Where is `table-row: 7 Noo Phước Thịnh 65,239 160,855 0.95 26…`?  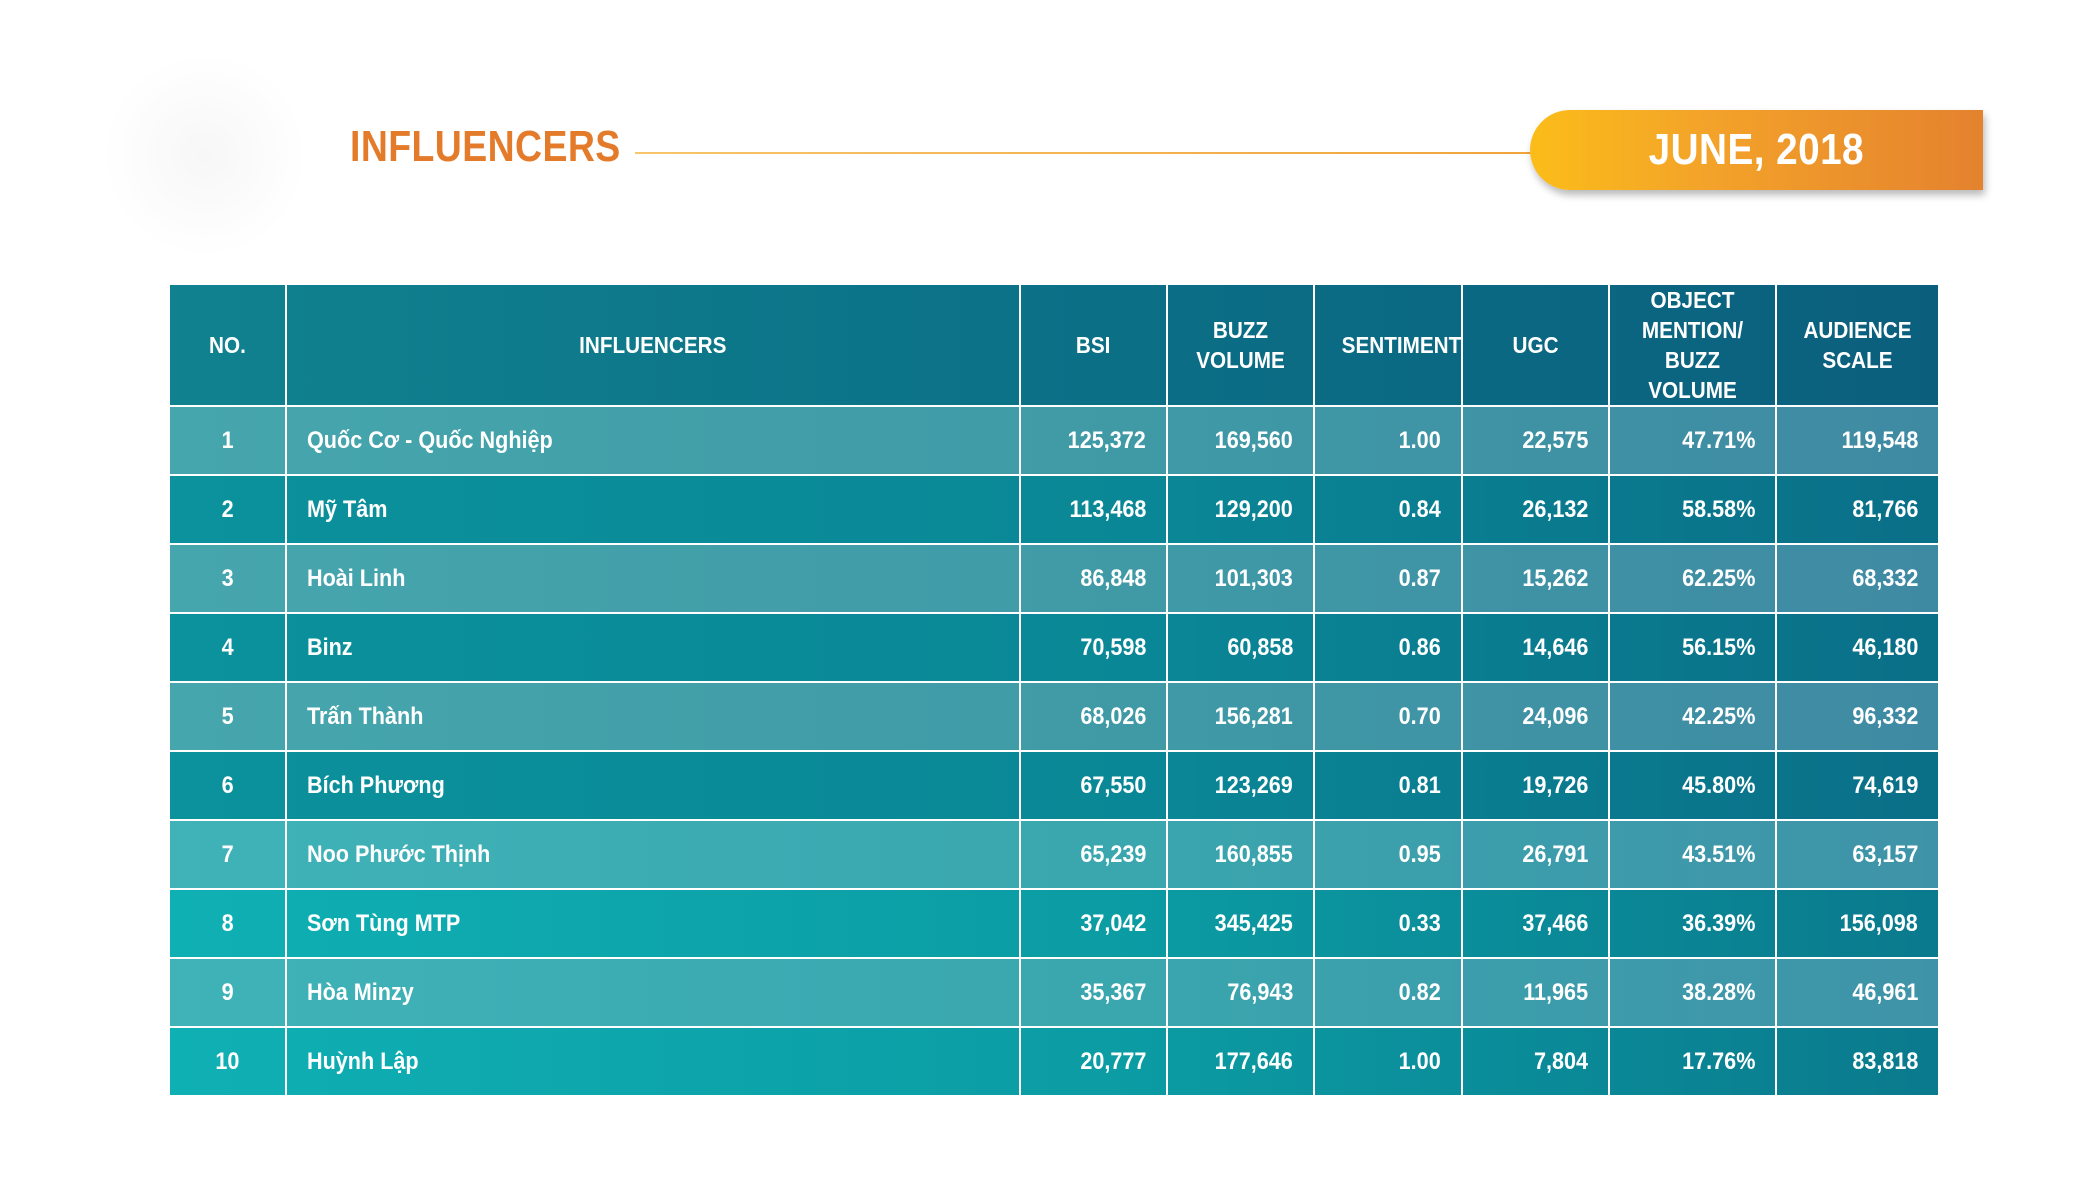
table-row: 7 Noo Phước Thịnh 65,239 160,855 0.95 26… is located at coordinates (1054, 854).